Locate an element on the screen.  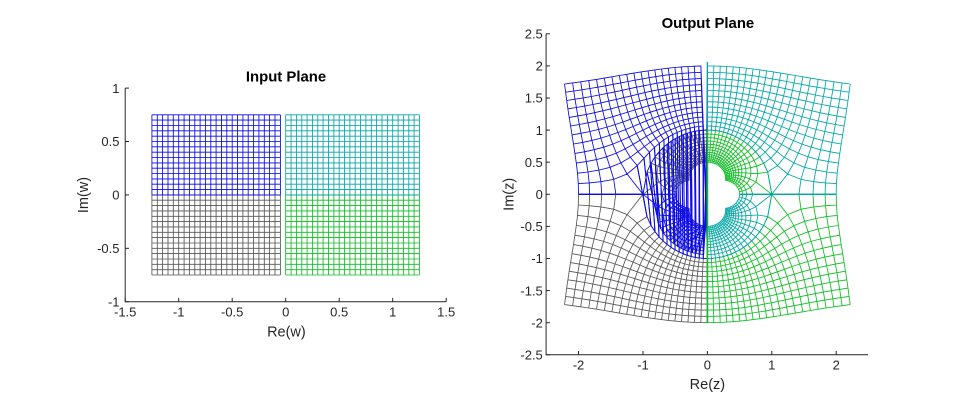
svg-text: Output Plane is located at coordinates (708, 24).